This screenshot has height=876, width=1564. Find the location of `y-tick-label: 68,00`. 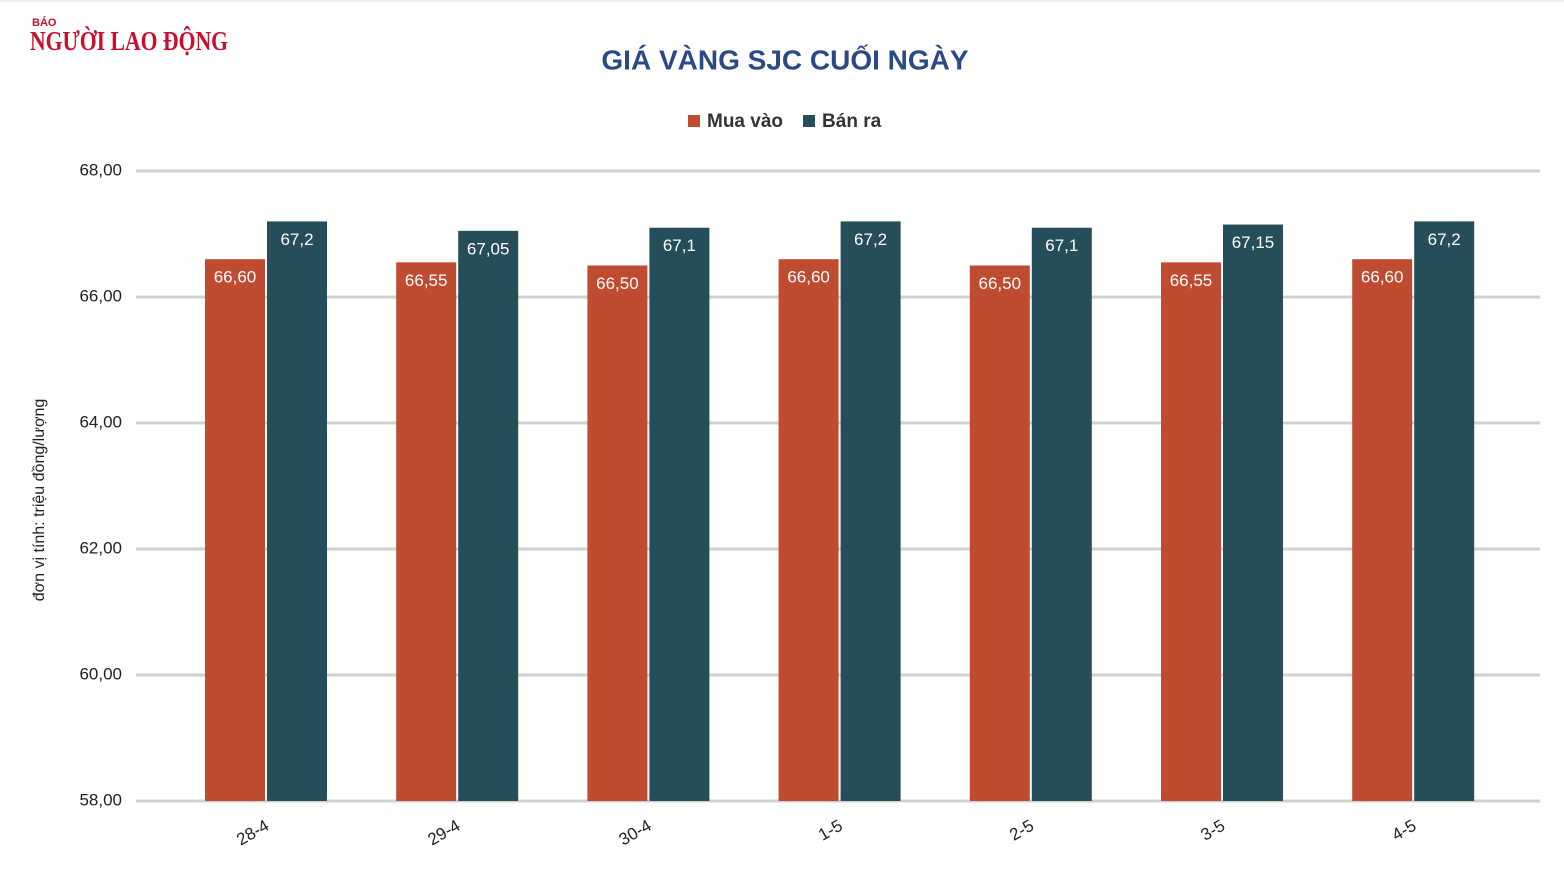

y-tick-label: 68,00 is located at coordinates (100, 169).